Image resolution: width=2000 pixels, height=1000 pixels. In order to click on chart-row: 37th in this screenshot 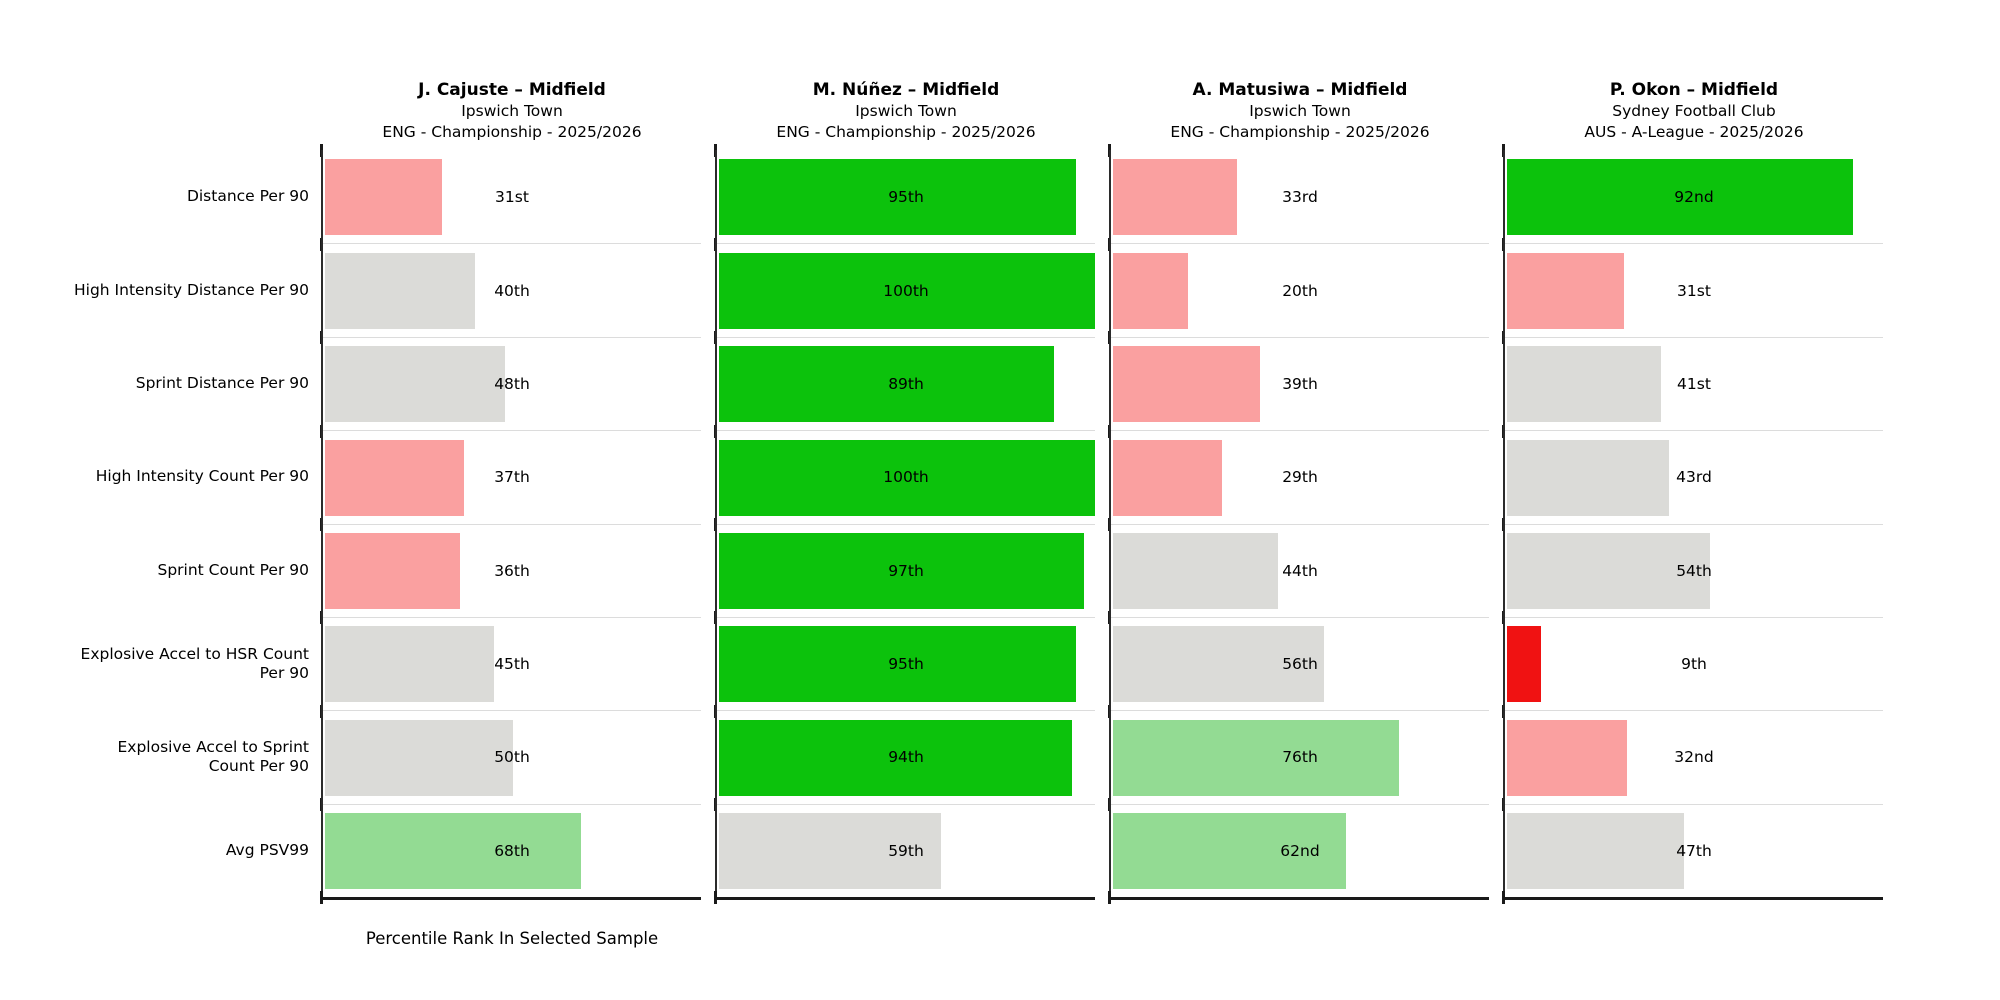, I will do `click(510, 473)`.